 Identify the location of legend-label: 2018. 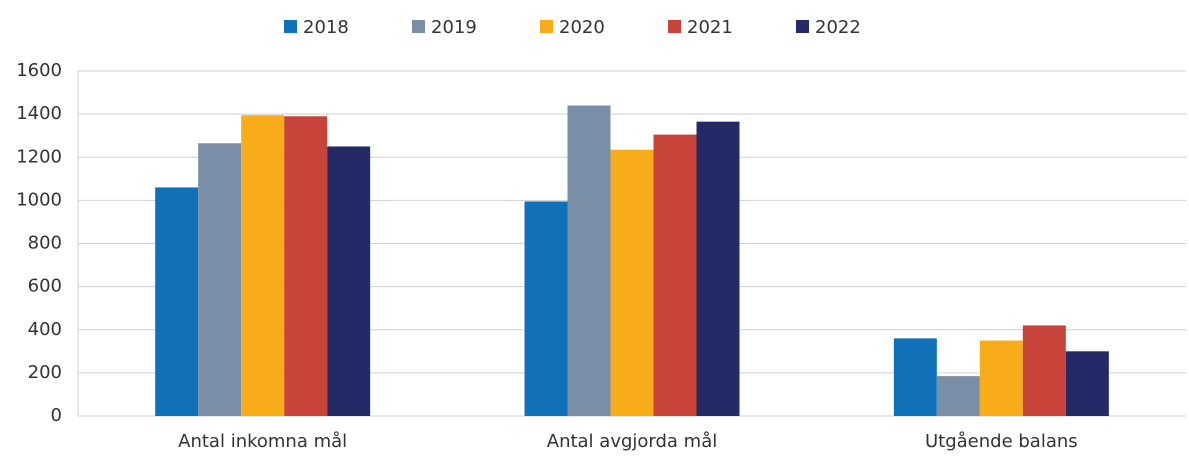
(326, 27).